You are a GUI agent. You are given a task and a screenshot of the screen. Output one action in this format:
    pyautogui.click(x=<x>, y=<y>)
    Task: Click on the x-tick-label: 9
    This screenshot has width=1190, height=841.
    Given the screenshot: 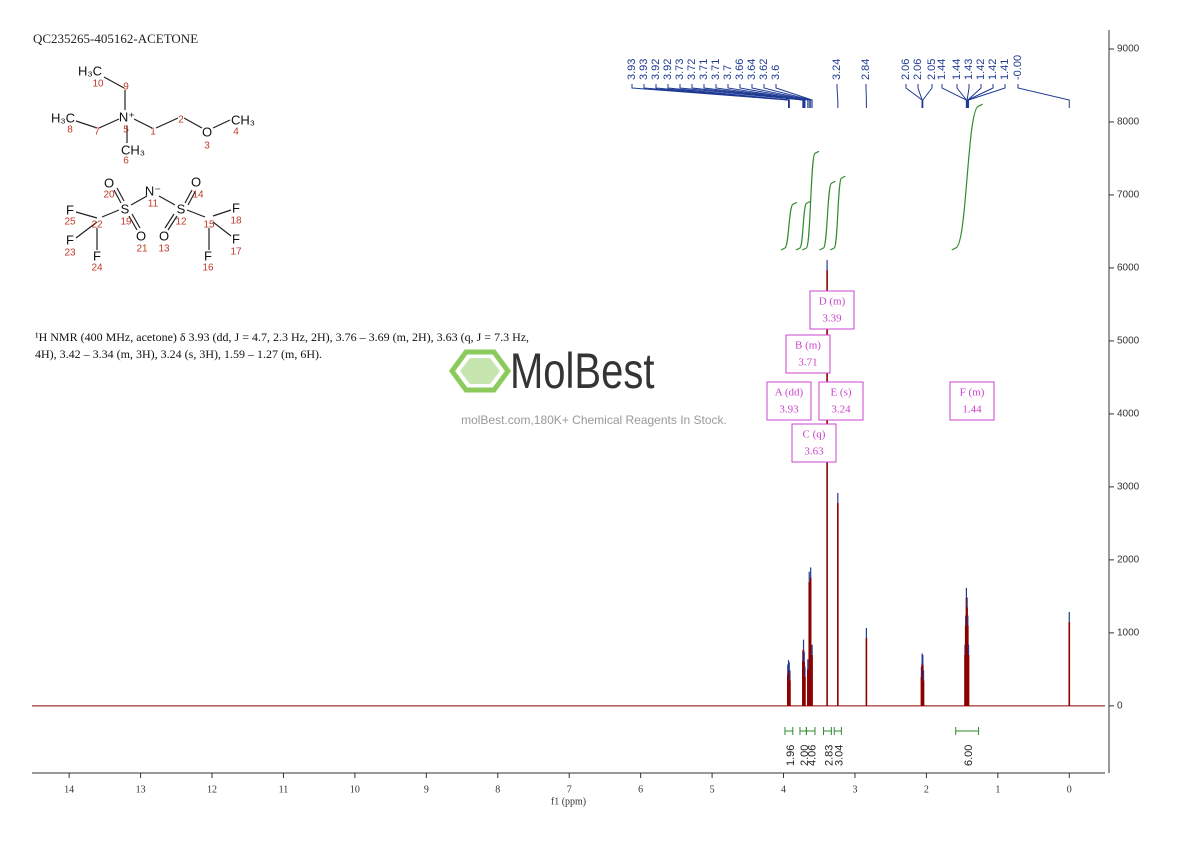 What is the action you would take?
    pyautogui.click(x=426, y=789)
    